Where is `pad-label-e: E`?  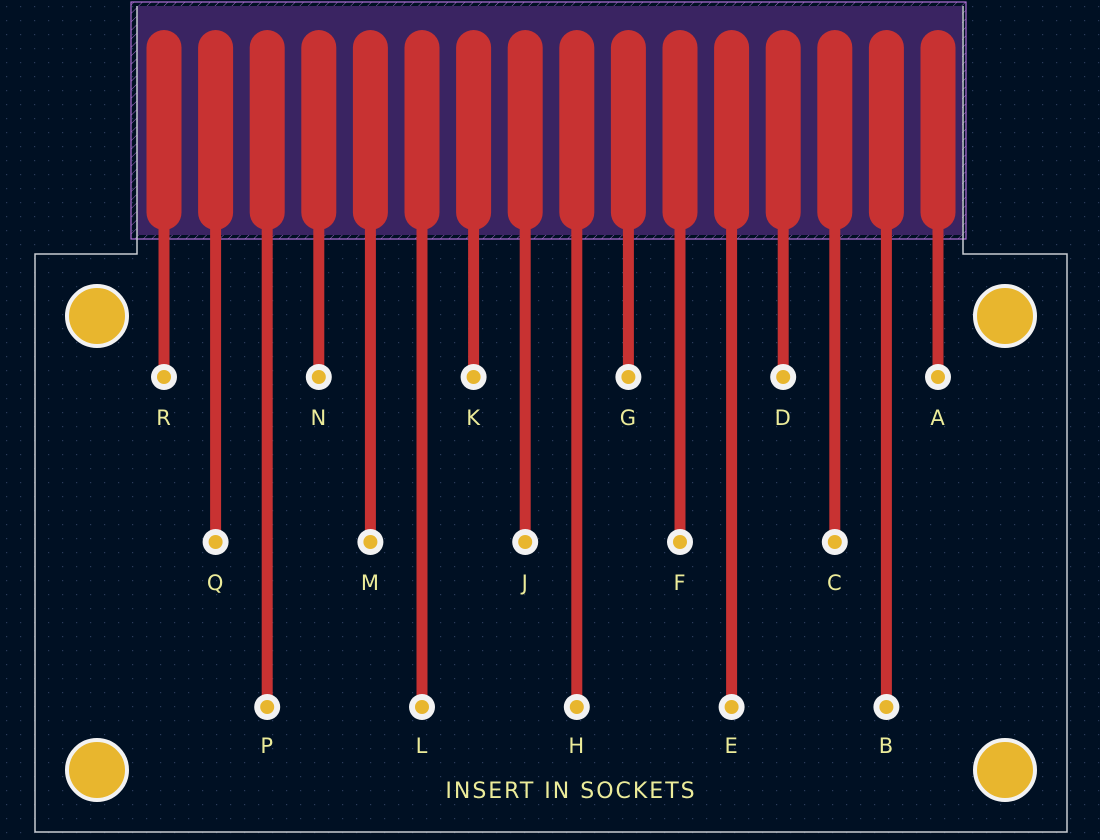
pad-label-e: E is located at coordinates (731, 746).